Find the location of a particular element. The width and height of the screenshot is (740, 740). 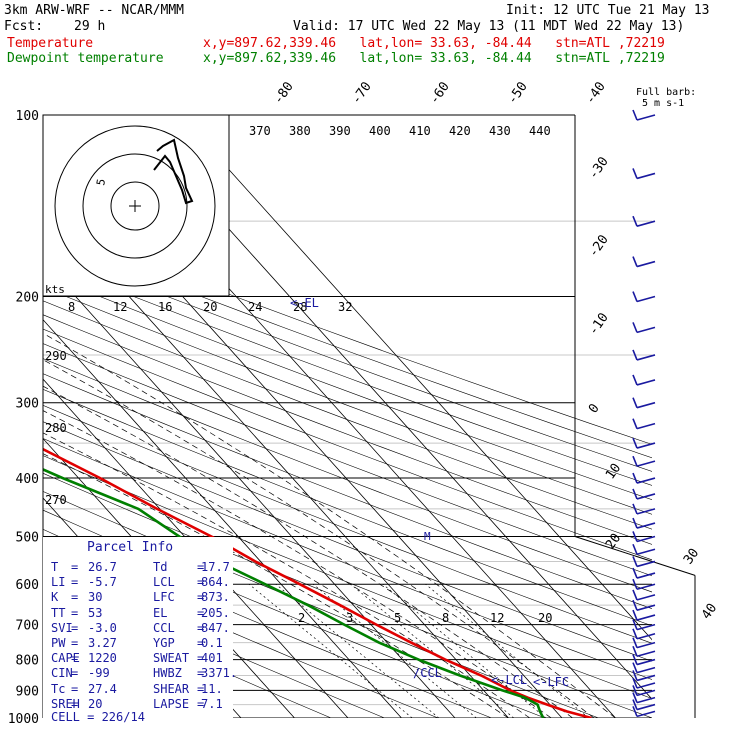

isotherm-tick-label: -60 is located at coordinates (440, 93).